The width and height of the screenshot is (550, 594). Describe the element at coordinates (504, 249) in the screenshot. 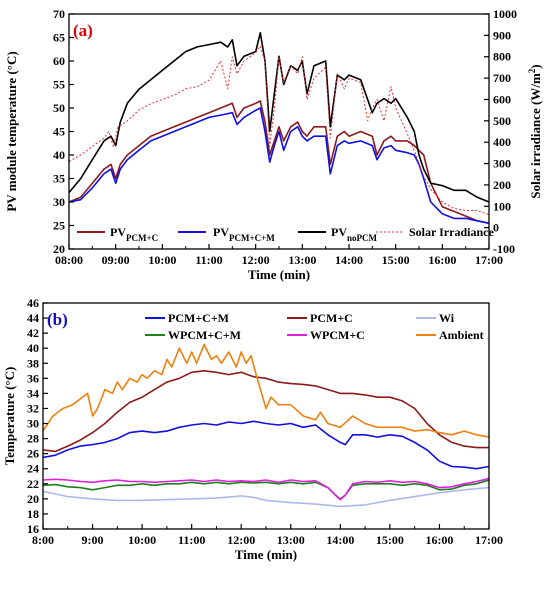

I see `y2-tick-label: -100` at that location.